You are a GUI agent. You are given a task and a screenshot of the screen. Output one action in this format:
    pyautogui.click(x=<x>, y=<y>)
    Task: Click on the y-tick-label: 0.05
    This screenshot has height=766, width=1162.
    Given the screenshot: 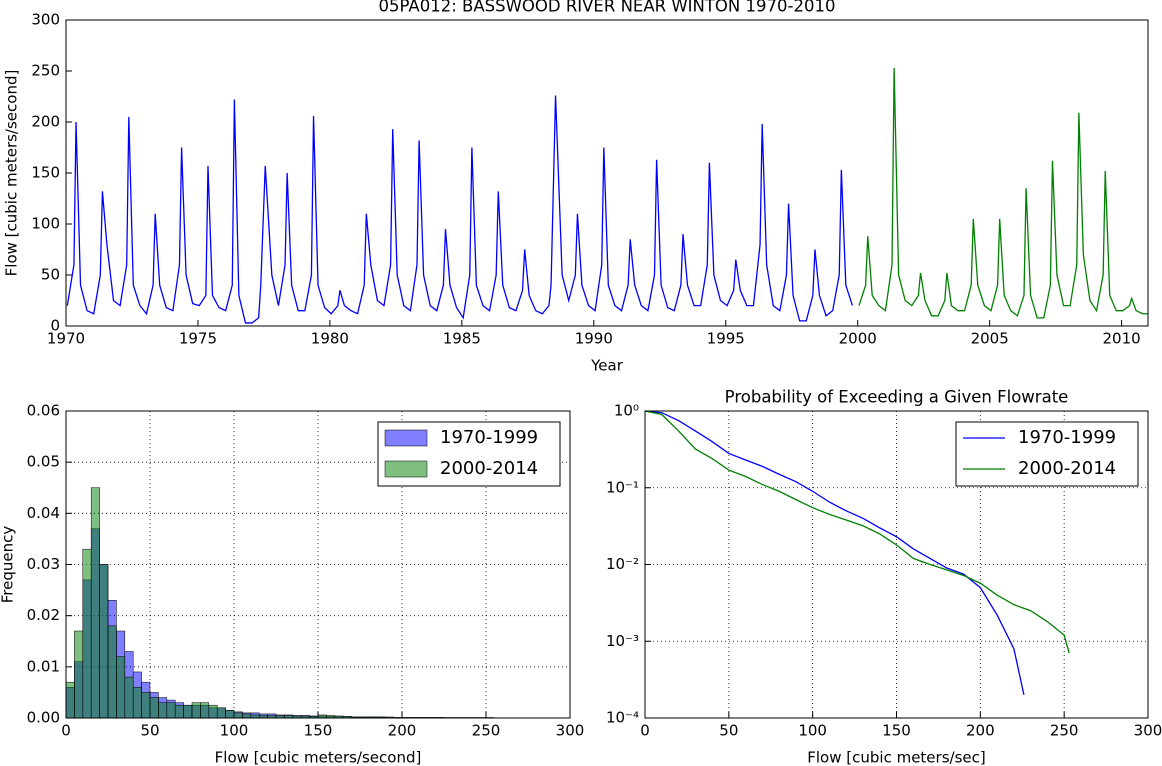 What is the action you would take?
    pyautogui.click(x=43, y=462)
    